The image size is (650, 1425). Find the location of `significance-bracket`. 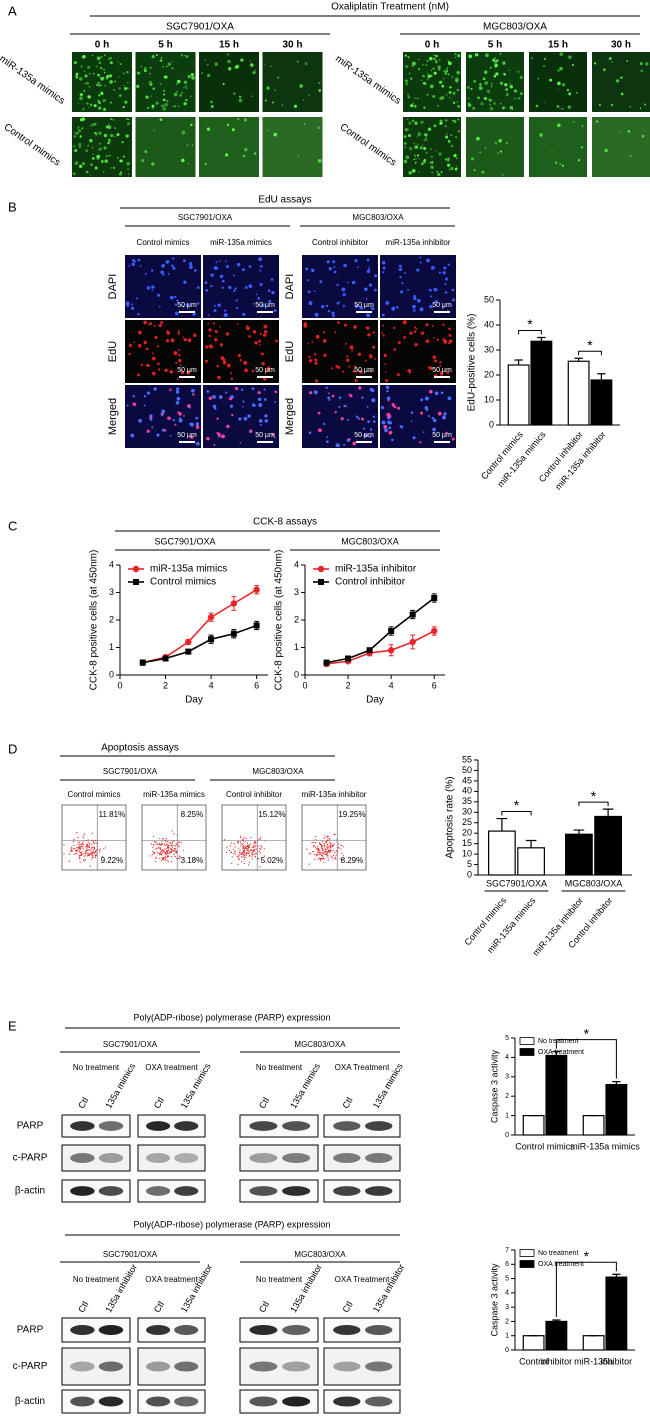

significance-bracket is located at coordinates (593, 804).